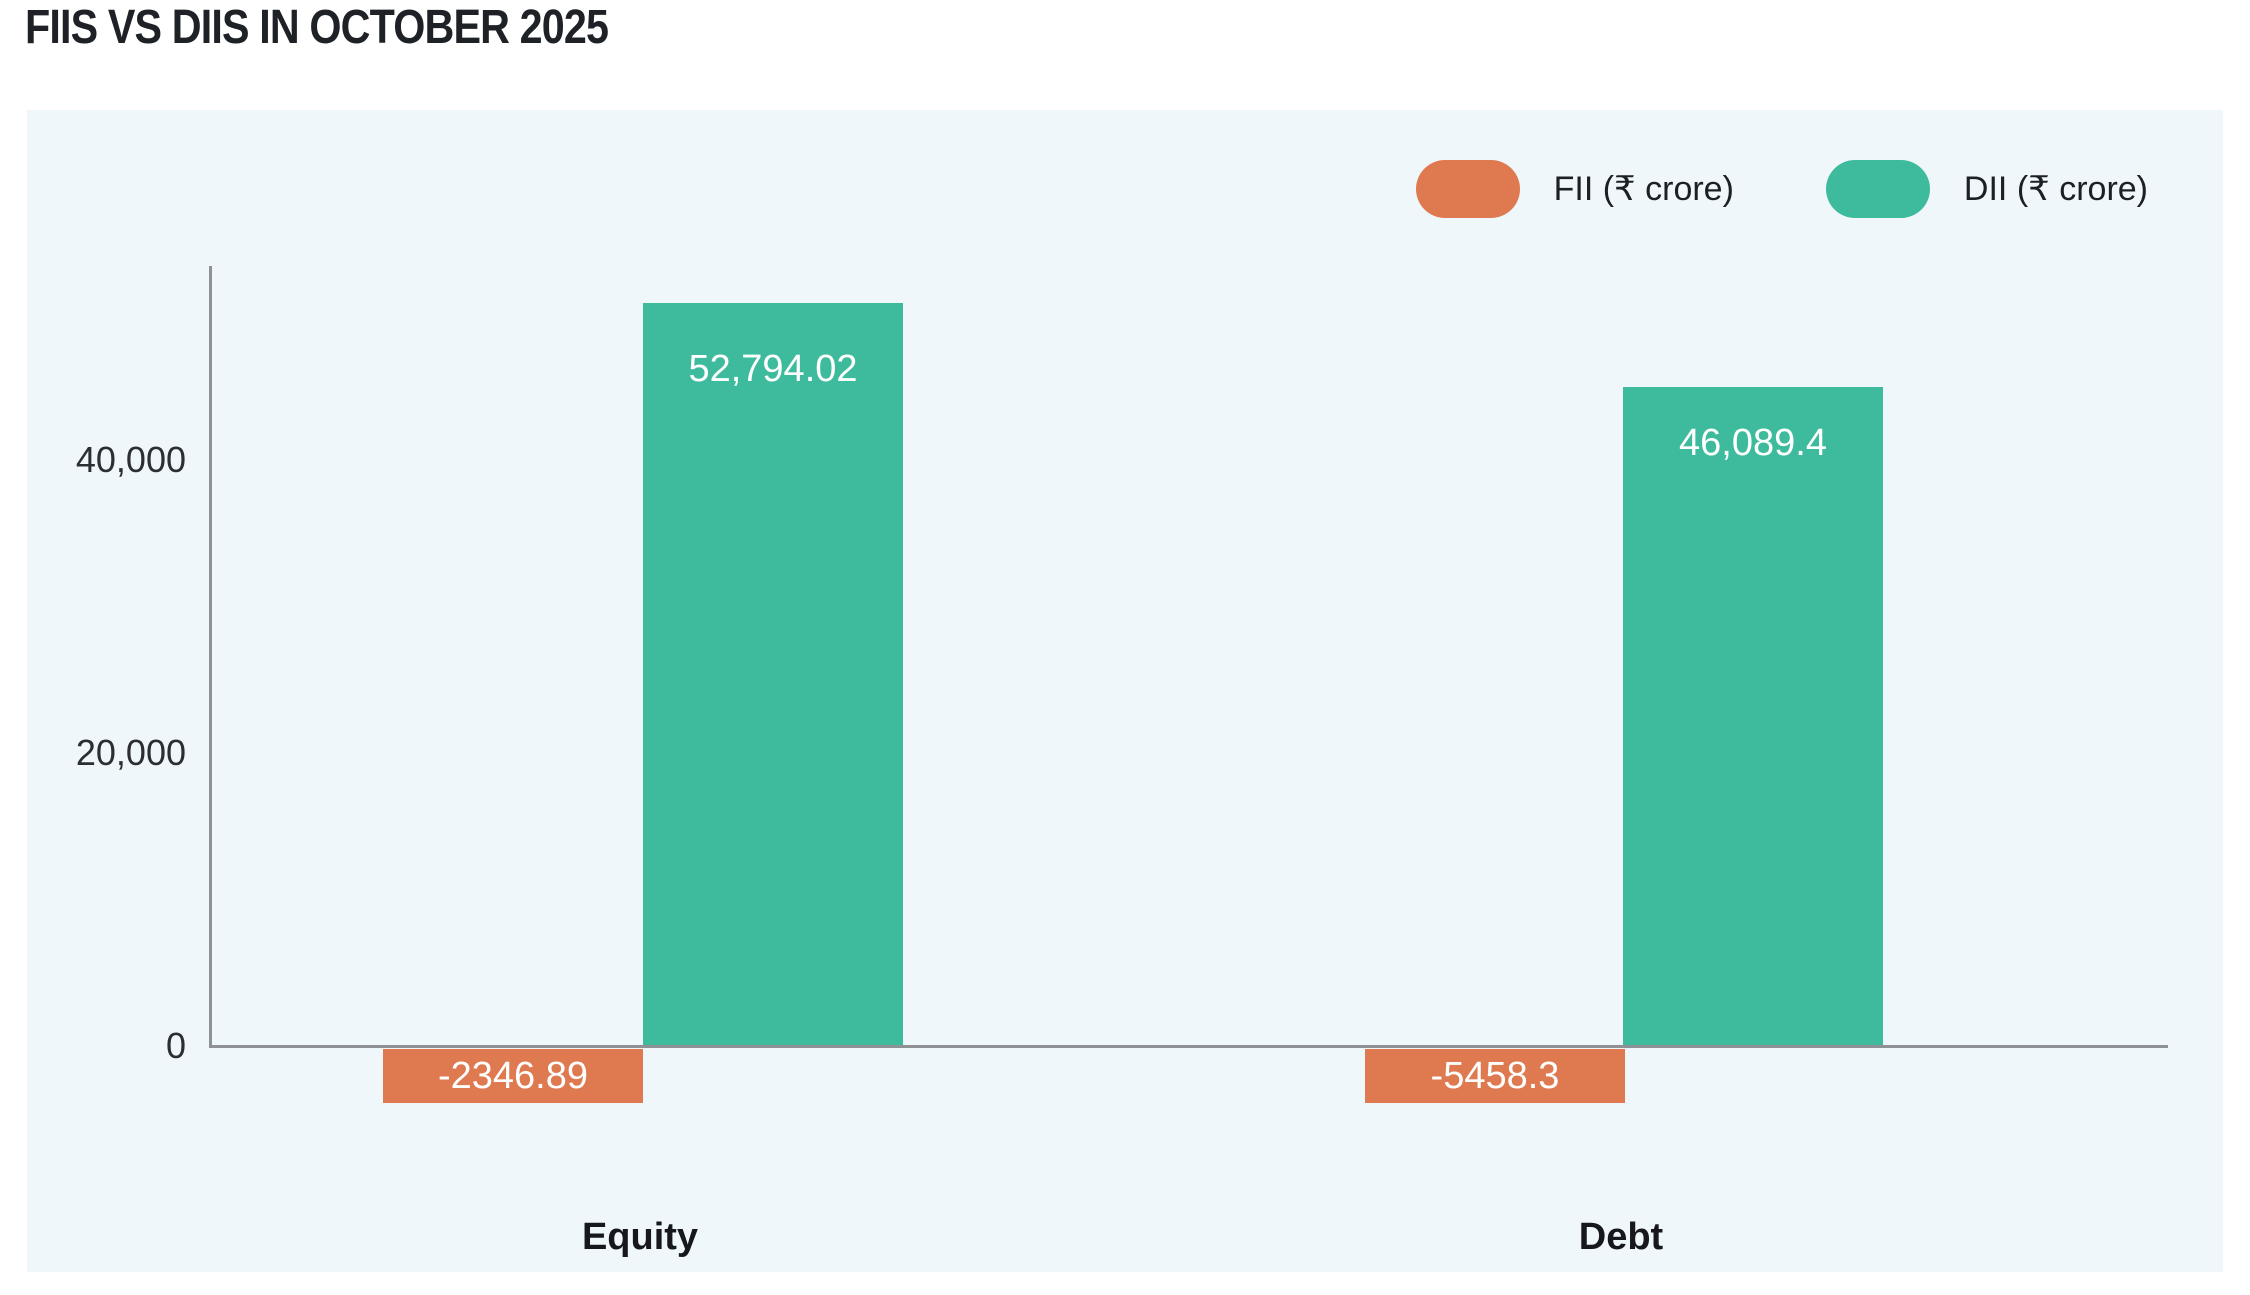  I want to click on legend-label-fii: FII (₹ crore), so click(1643, 189).